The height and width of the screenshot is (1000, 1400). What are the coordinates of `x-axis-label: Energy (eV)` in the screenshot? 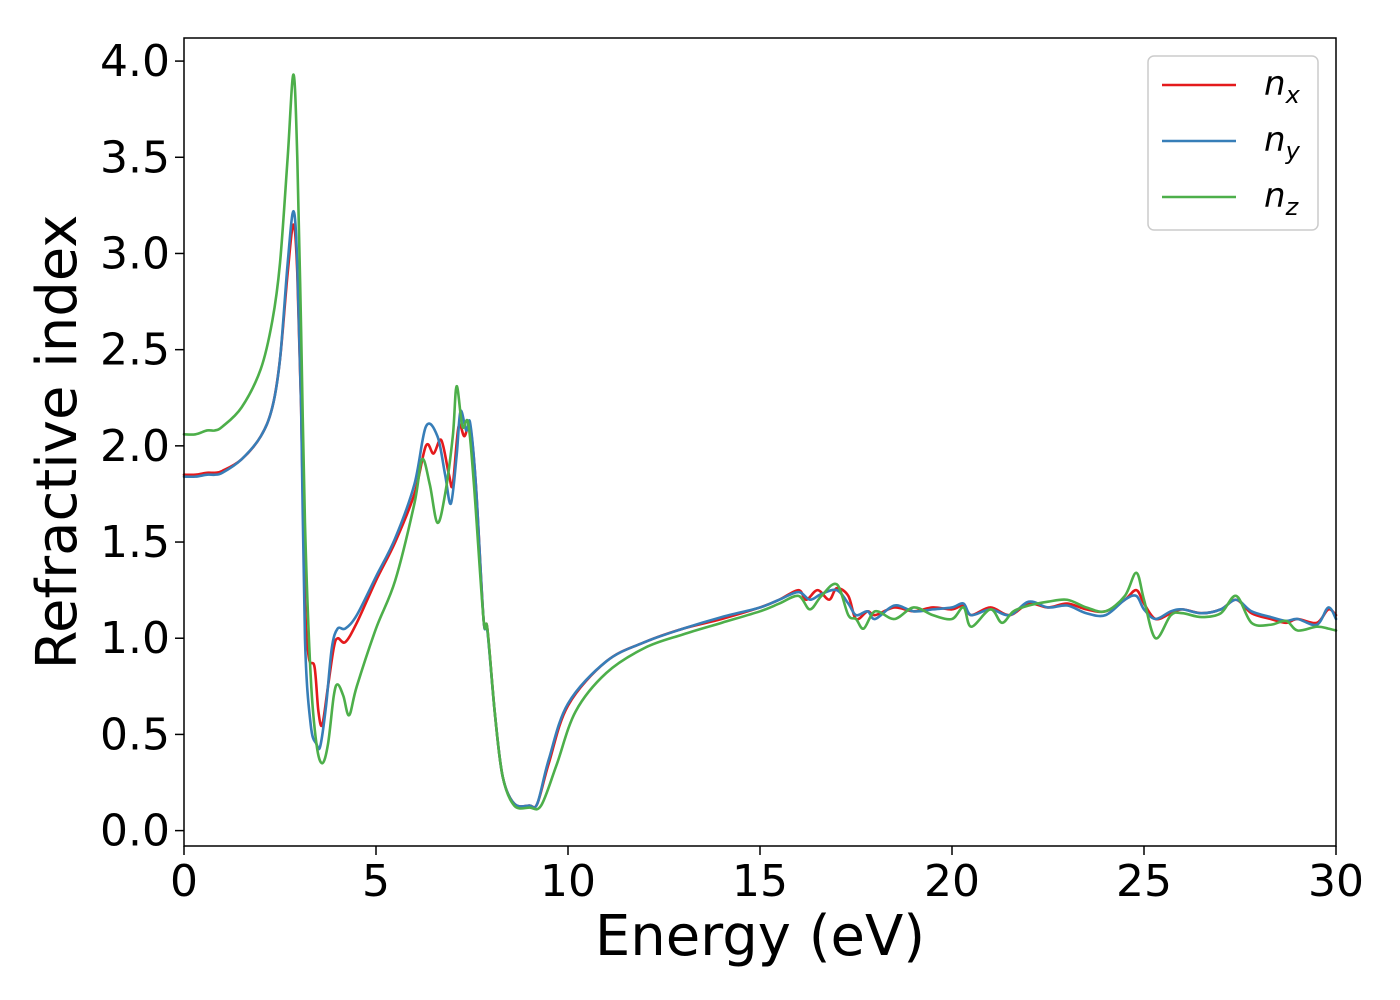 It's located at (760, 936).